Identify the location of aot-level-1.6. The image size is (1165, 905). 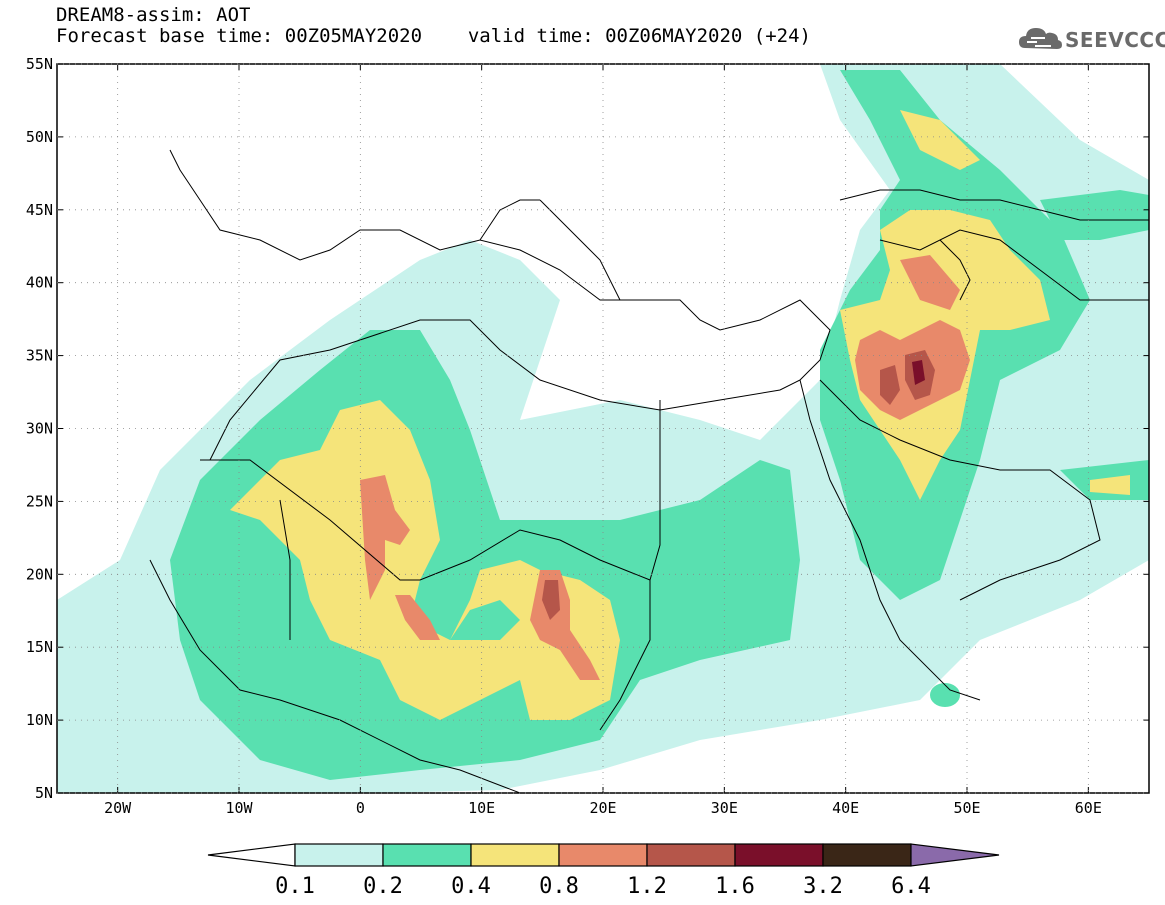
(918, 372).